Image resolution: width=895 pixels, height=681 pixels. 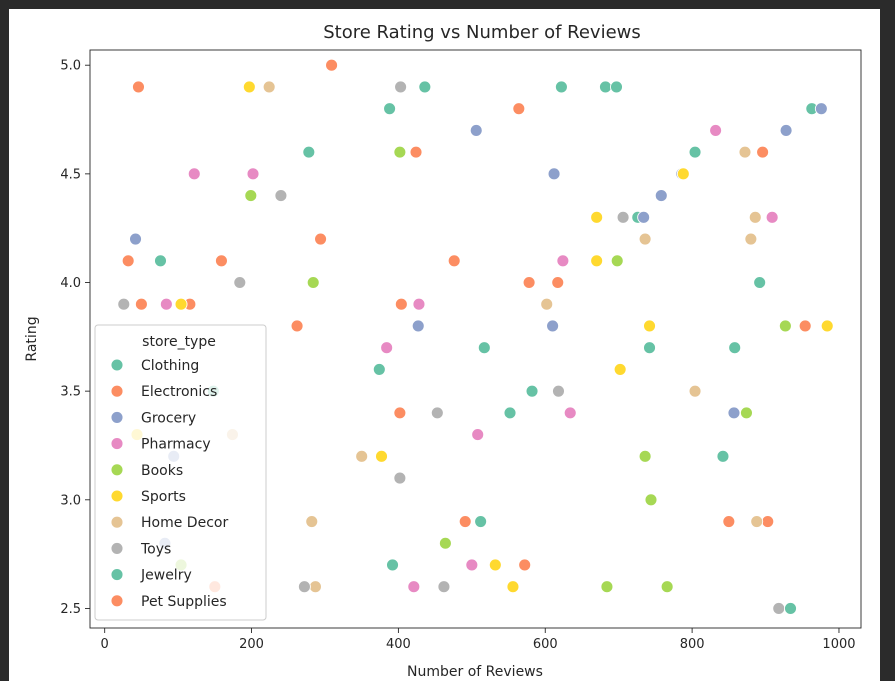 What do you see at coordinates (75, 338) in the screenshot?
I see `y-axis: 2.5 3.0 3.5 4.0 4.5 5.0` at bounding box center [75, 338].